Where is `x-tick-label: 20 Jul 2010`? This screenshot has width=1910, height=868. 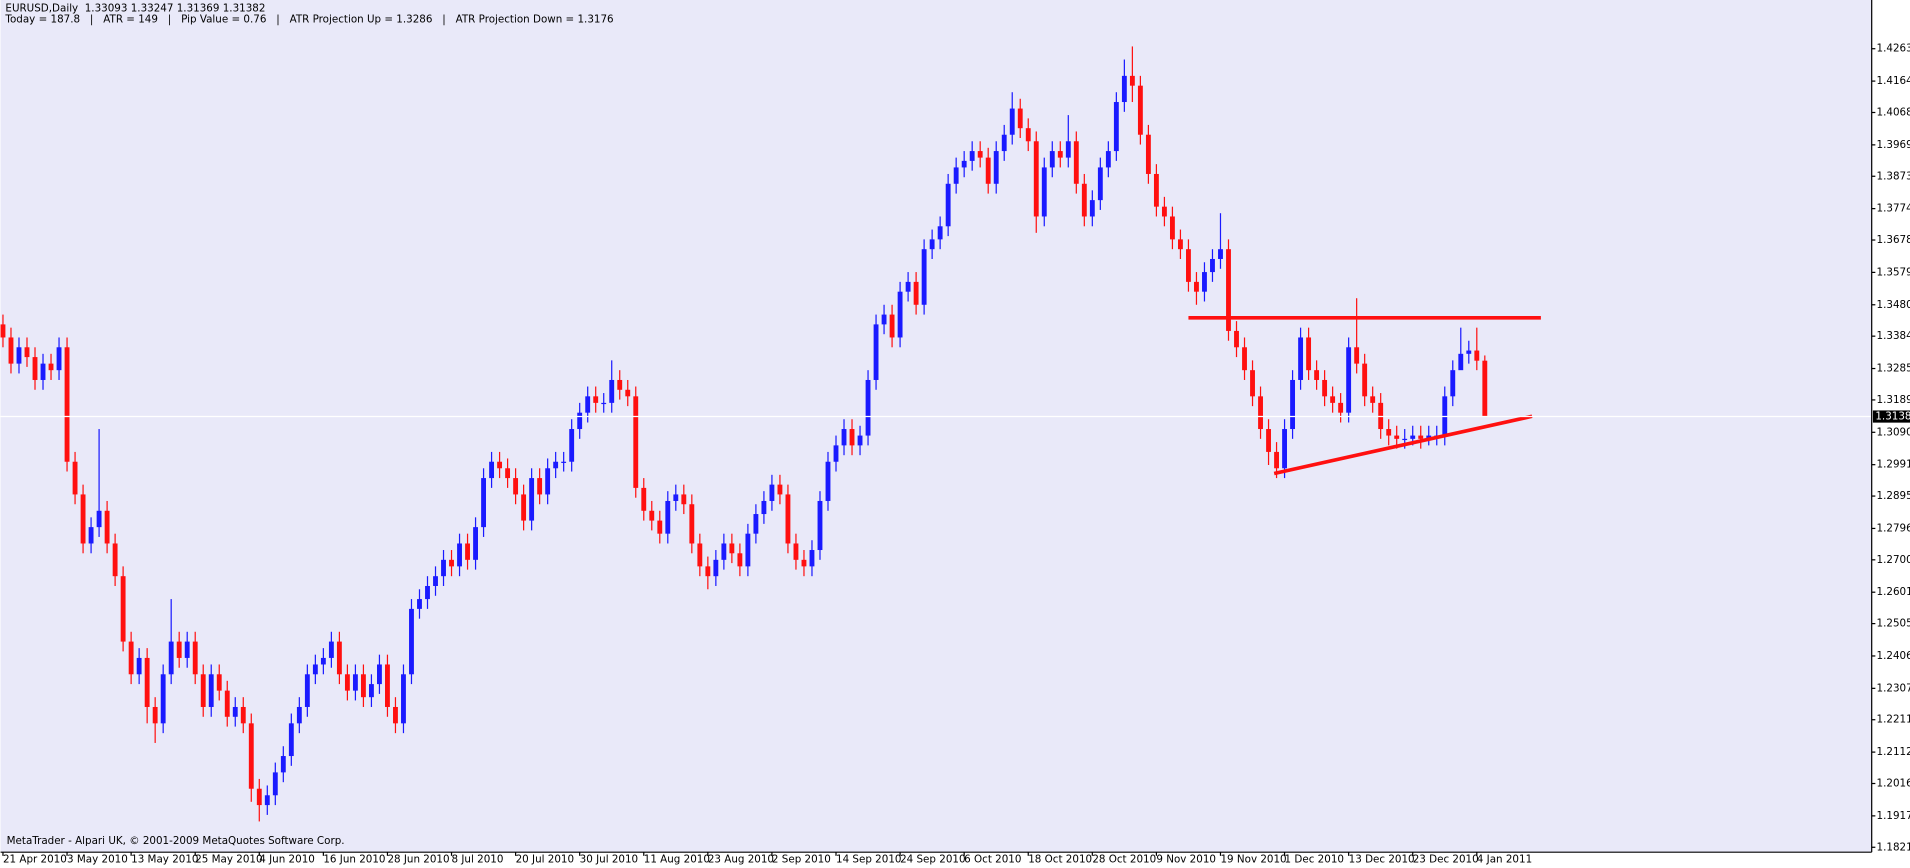 x-tick-label: 20 Jul 2010 is located at coordinates (545, 859).